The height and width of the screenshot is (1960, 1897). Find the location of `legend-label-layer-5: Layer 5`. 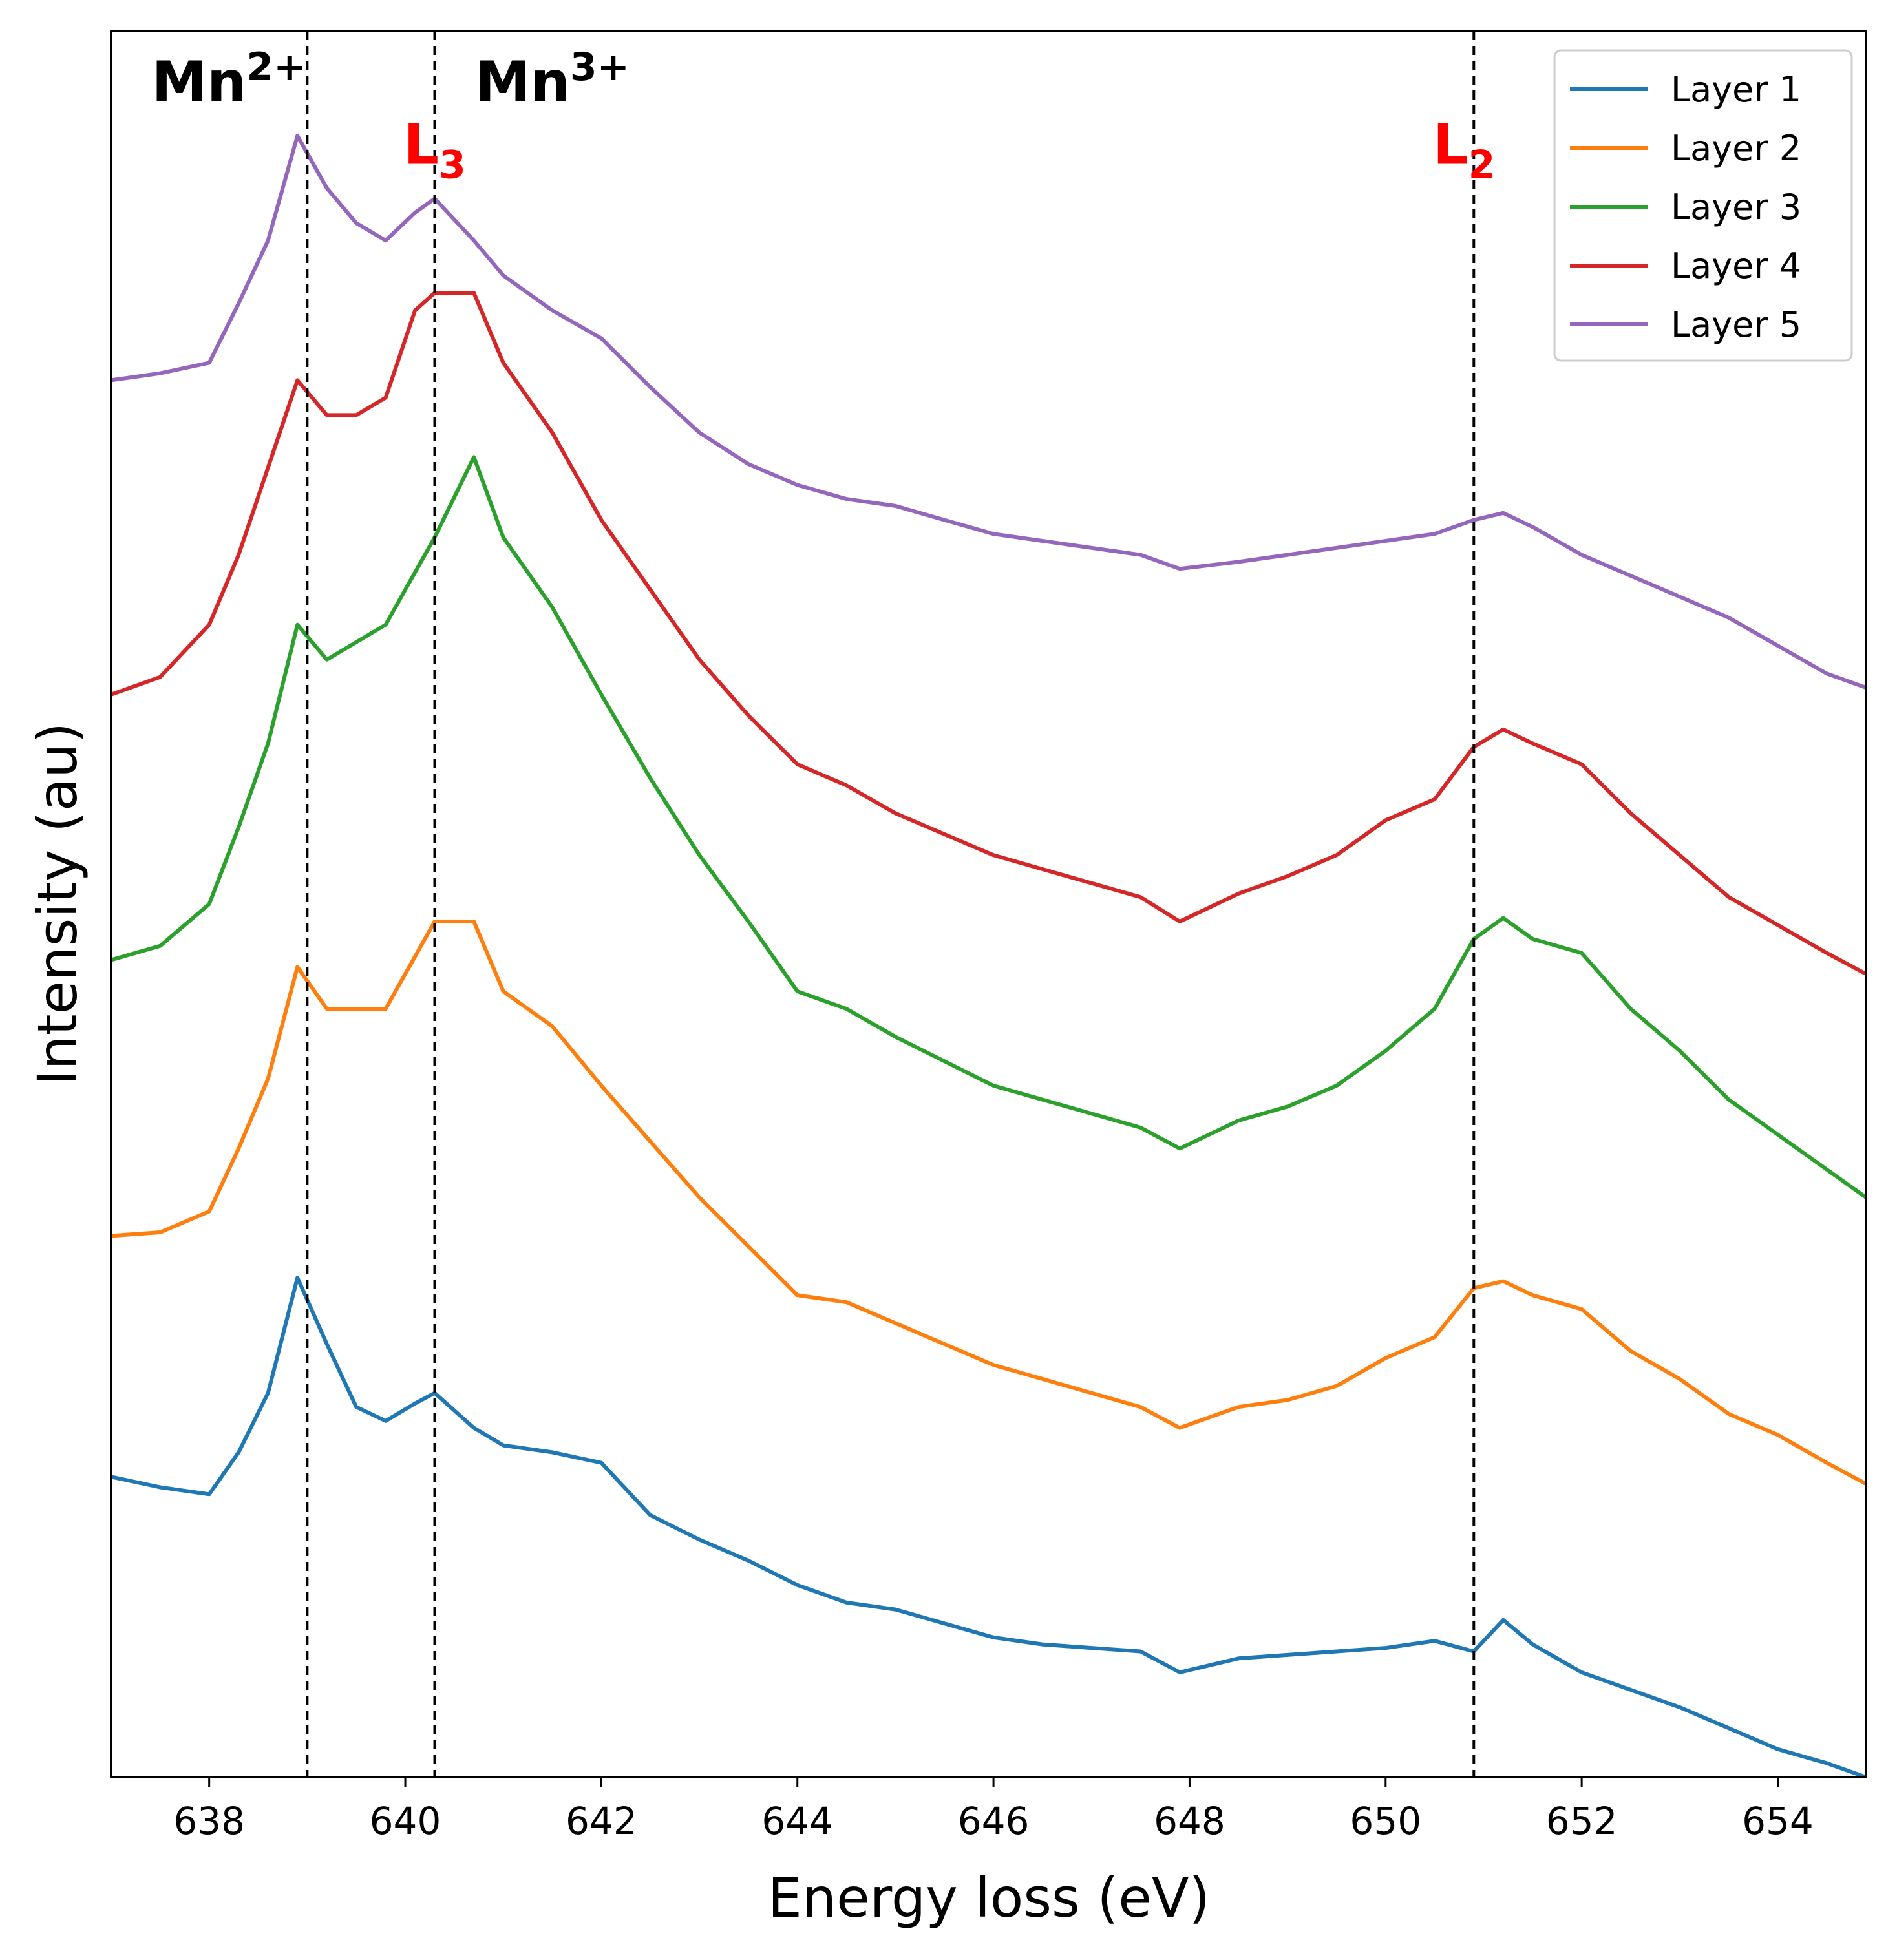

legend-label-layer-5: Layer 5 is located at coordinates (1736, 324).